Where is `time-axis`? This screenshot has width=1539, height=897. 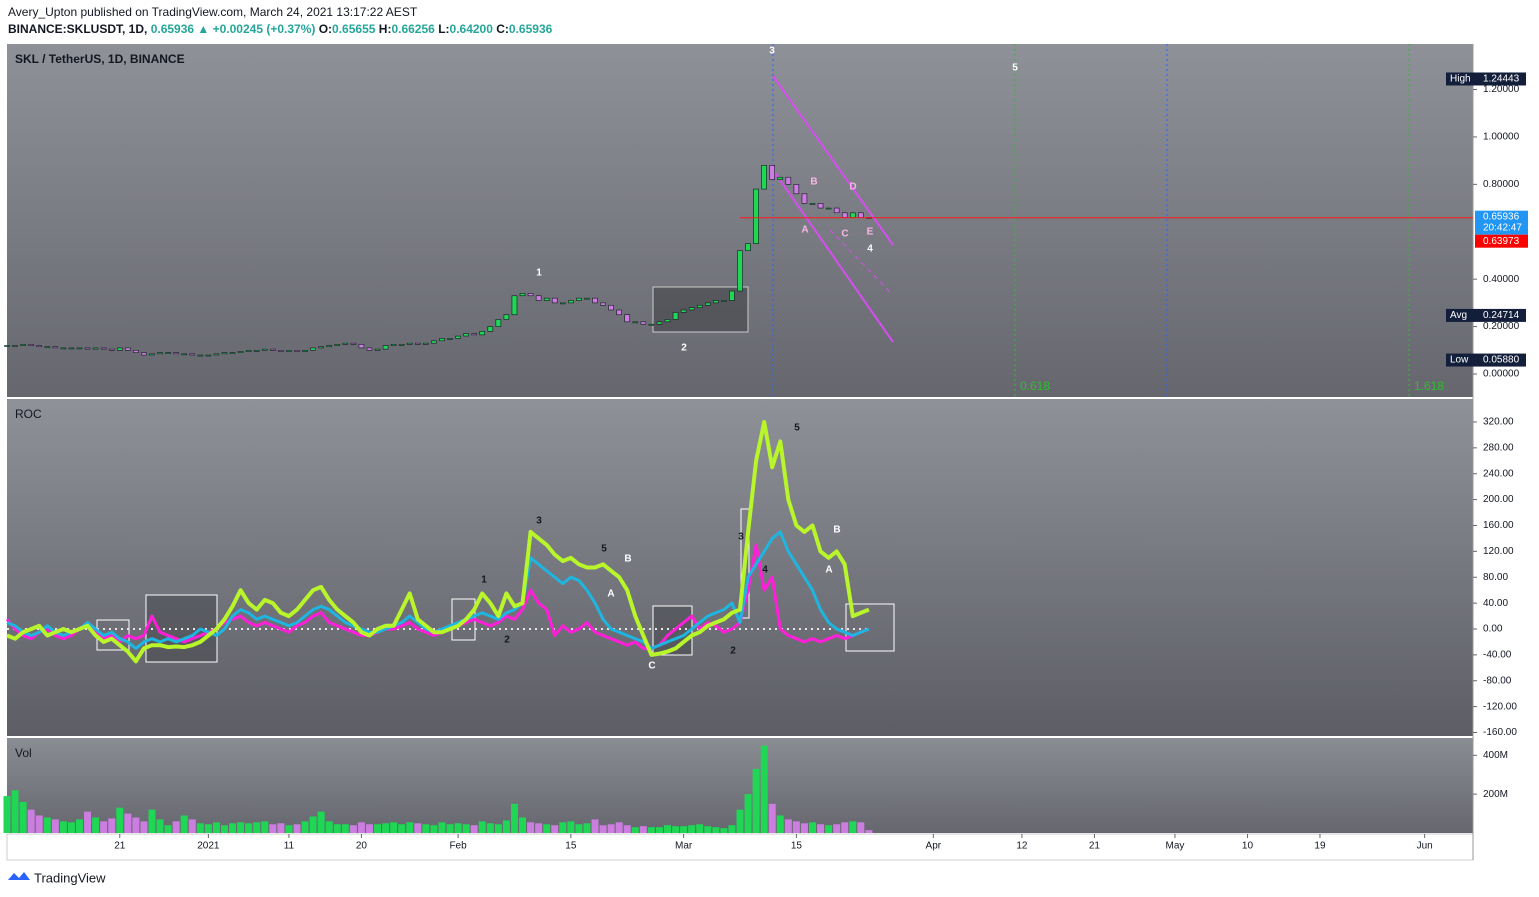
time-axis is located at coordinates (740, 847).